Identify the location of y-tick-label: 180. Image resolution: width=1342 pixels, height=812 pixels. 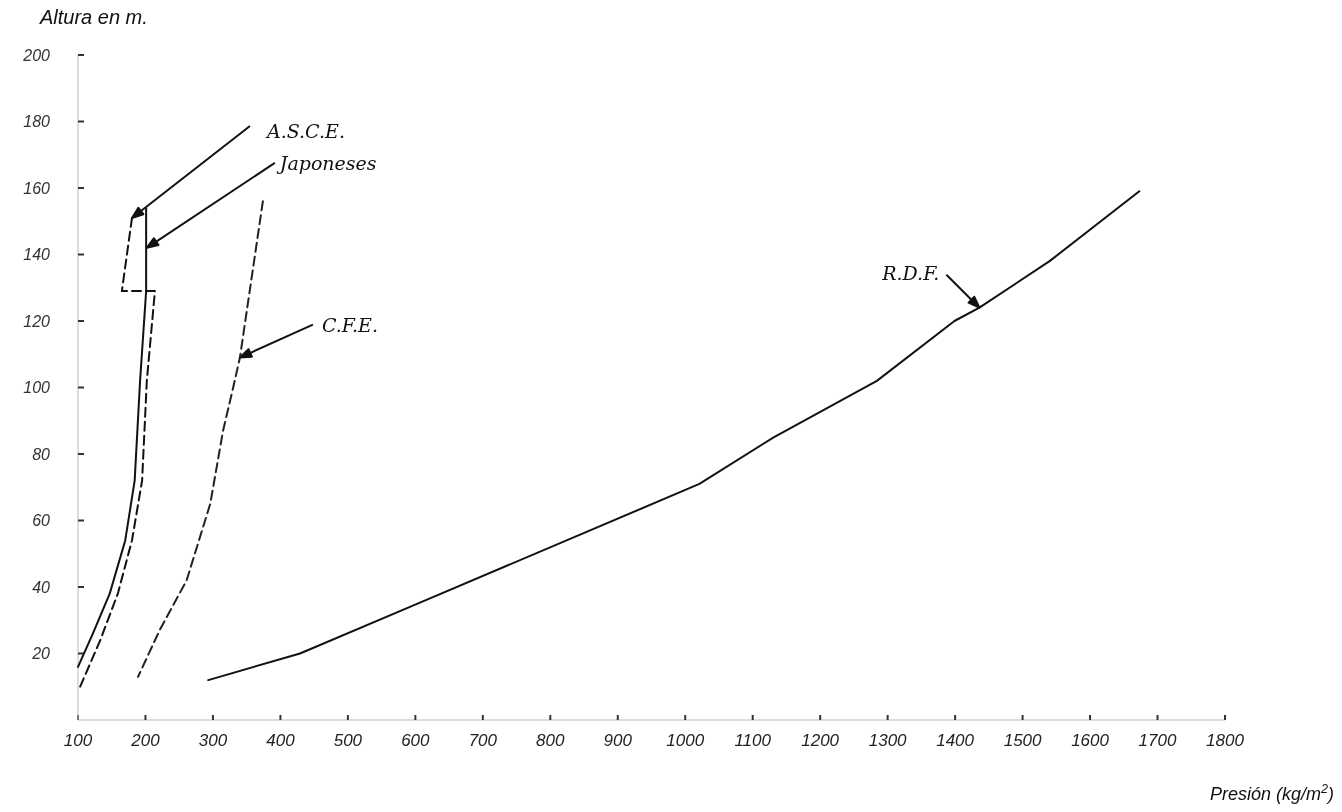
(37, 122).